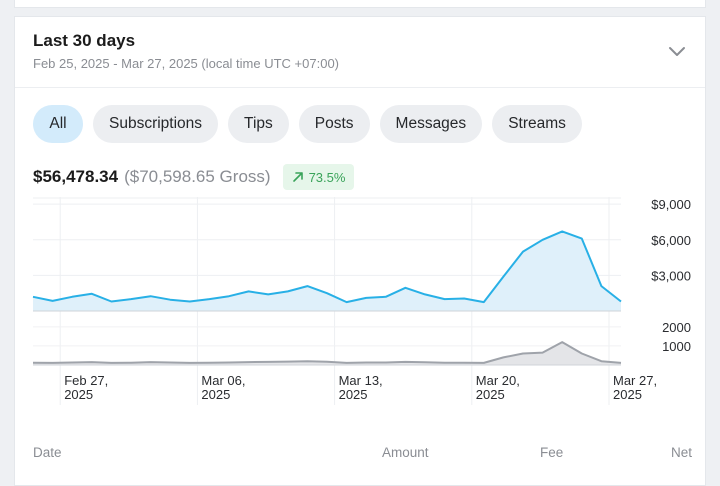 Image resolution: width=720 pixels, height=486 pixels. What do you see at coordinates (676, 346) in the screenshot?
I see `y-tick-label: 1000` at bounding box center [676, 346].